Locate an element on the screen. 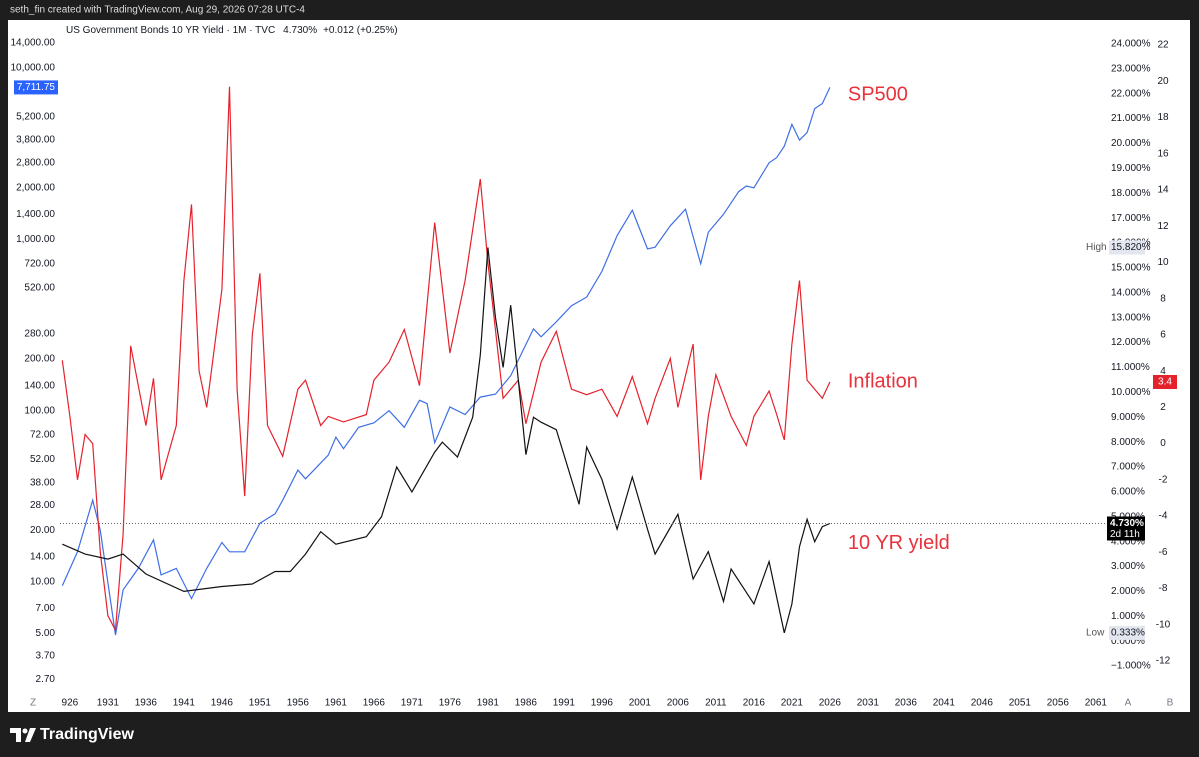 Image resolution: width=1199 pixels, height=757 pixels. y-tick-label: 28.00 is located at coordinates (42, 505).